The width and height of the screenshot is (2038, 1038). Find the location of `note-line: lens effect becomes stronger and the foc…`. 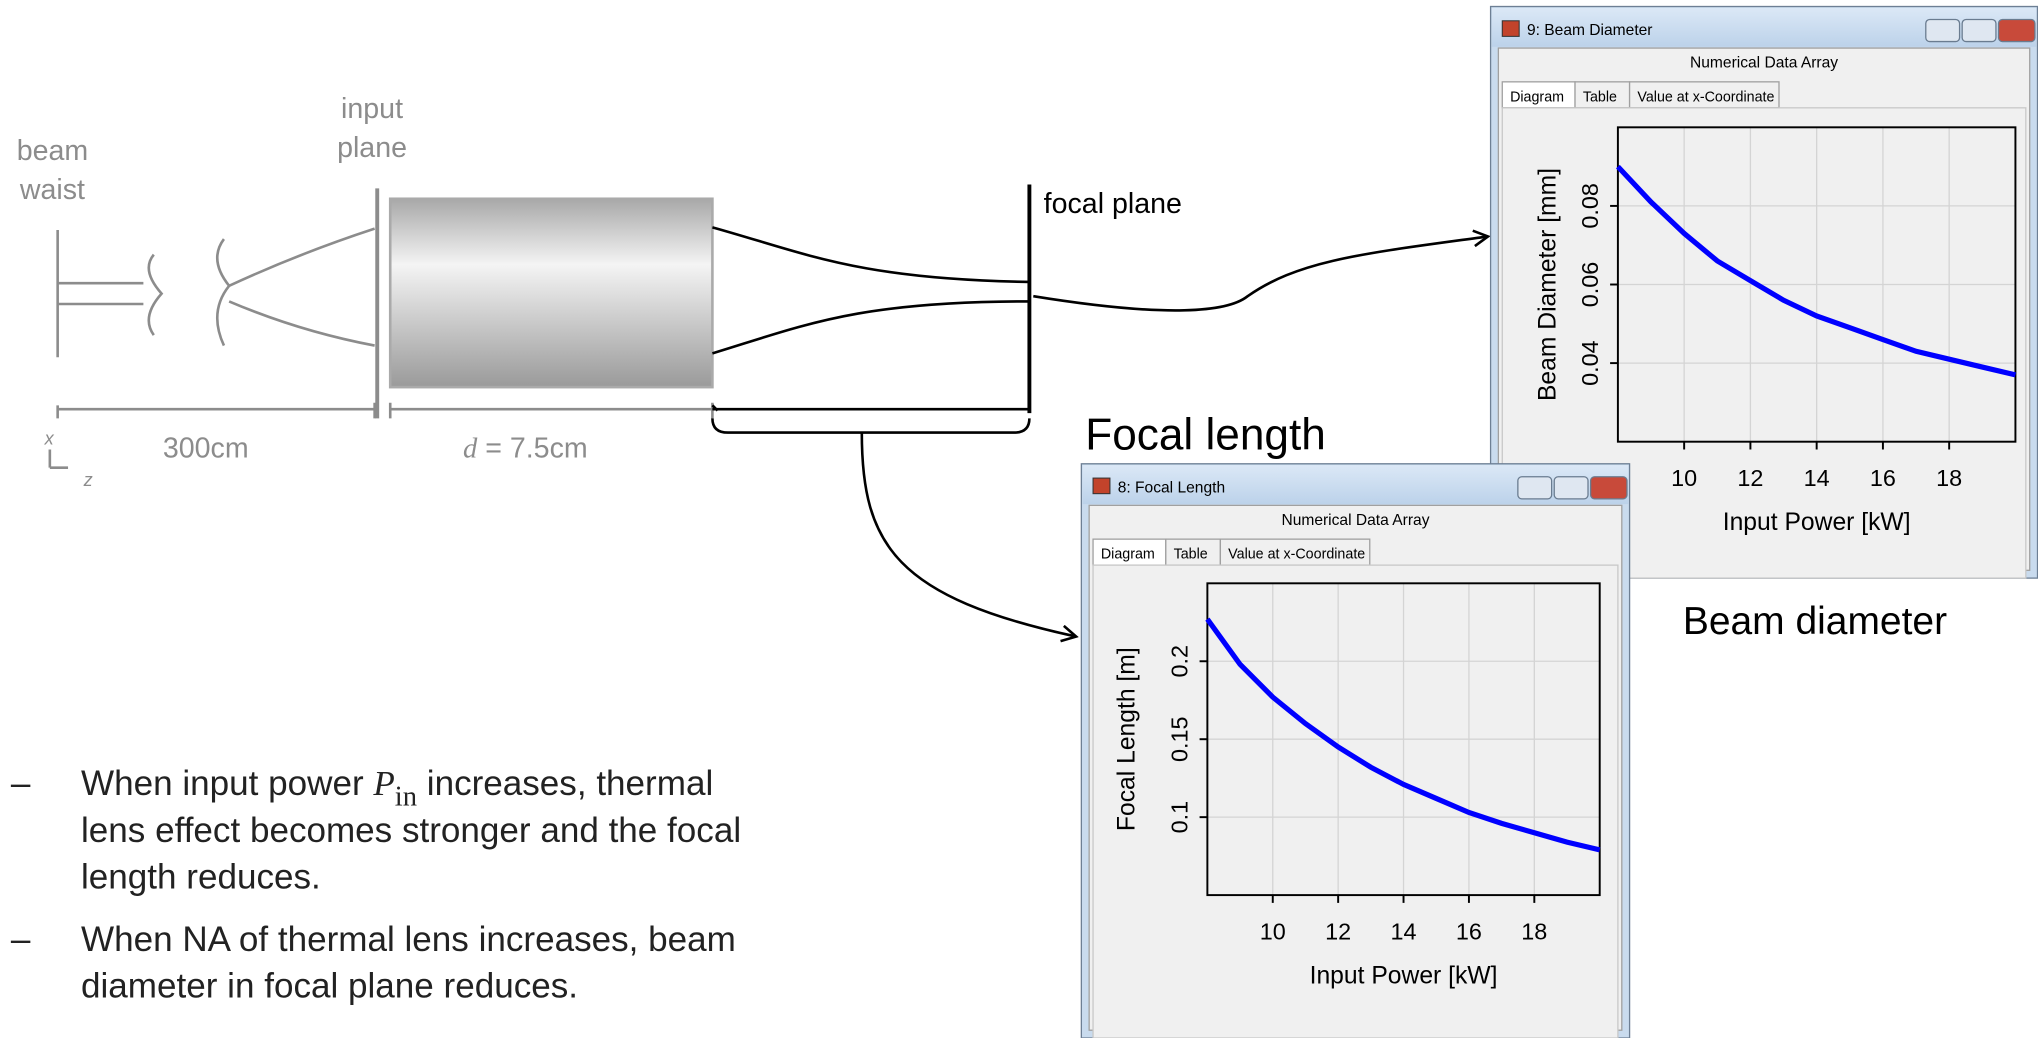

note-line: lens effect becomes stronger and the foc… is located at coordinates (411, 830).